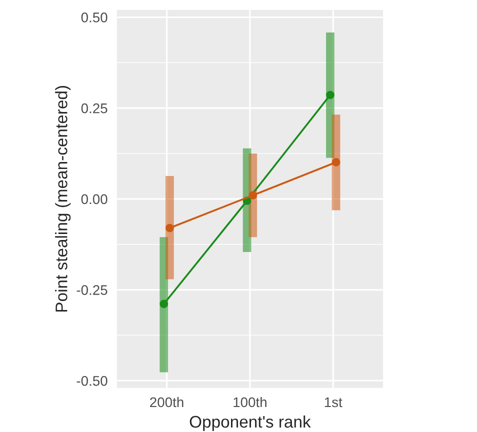  I want to click on x-axis-title: Opponent's rank, so click(250, 423).